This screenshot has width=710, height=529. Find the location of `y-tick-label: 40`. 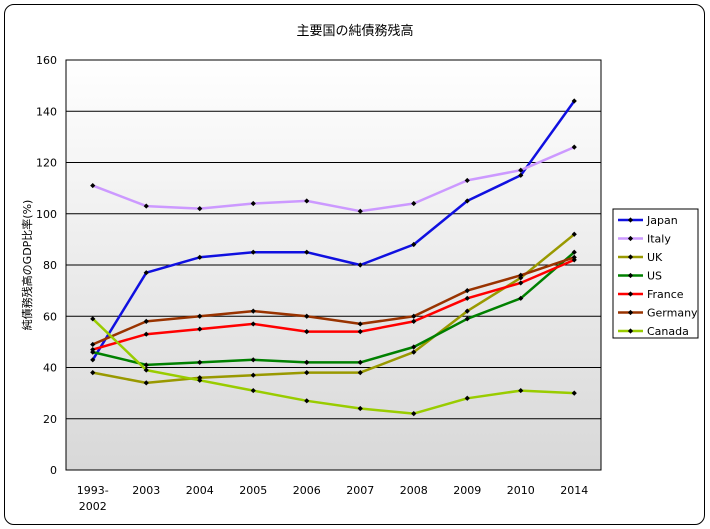

y-tick-label: 40 is located at coordinates (50, 368).